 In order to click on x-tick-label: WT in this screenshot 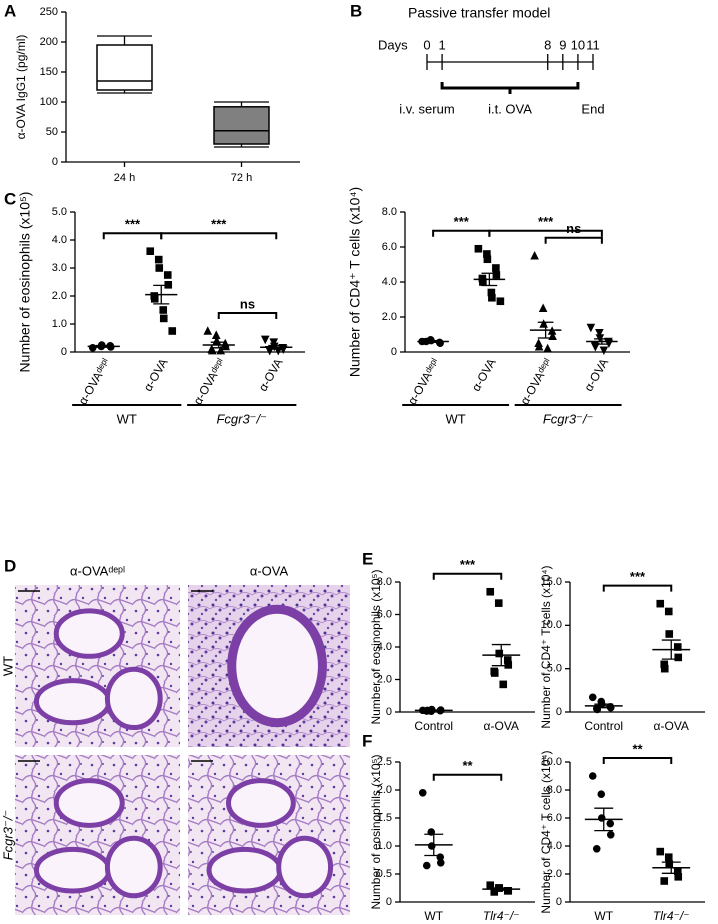, I will do `click(603, 916)`.